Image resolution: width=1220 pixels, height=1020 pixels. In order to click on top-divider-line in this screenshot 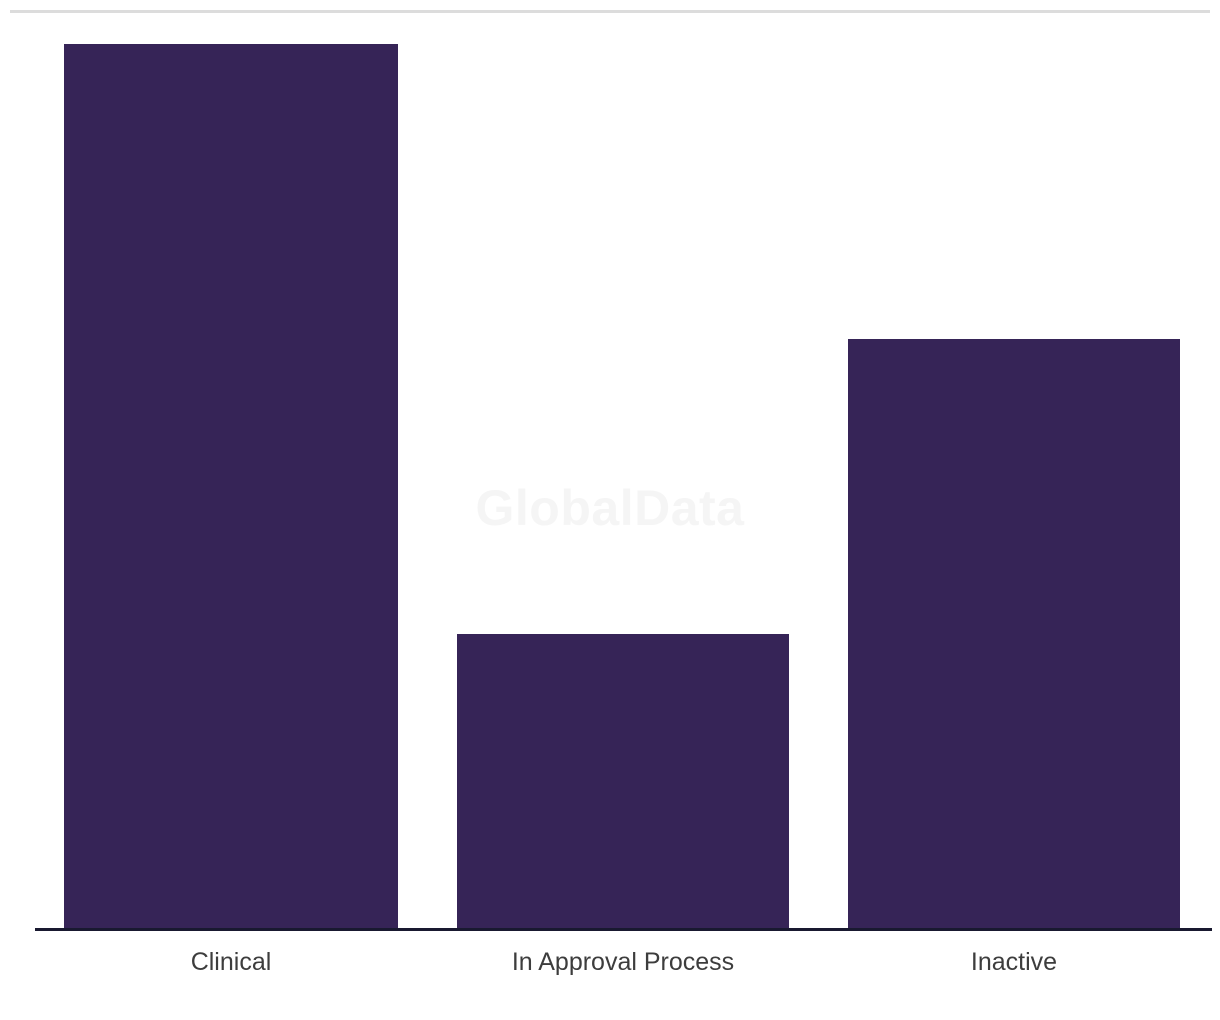, I will do `click(610, 11)`.